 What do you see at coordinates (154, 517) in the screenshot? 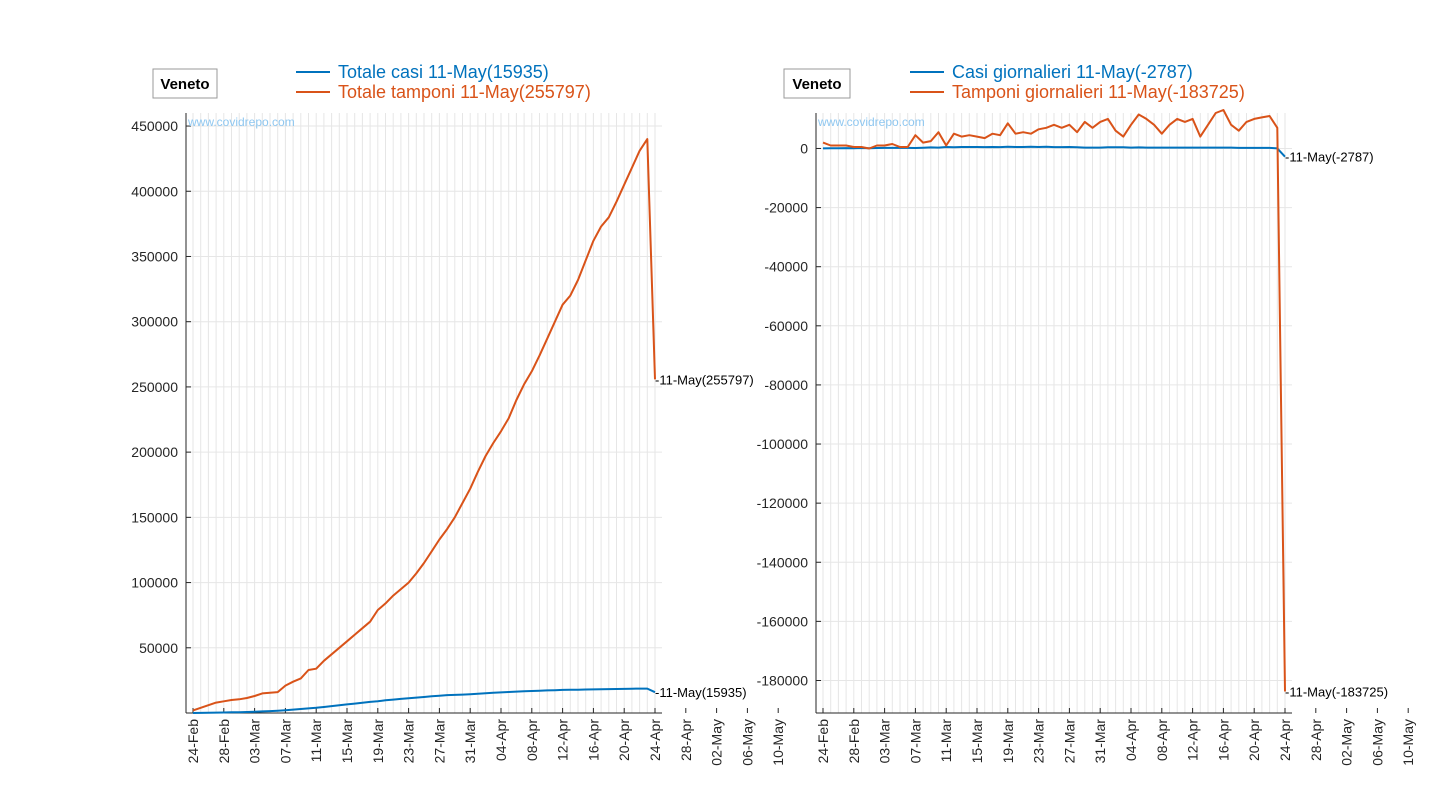
I see `y-tick-label: 150000` at bounding box center [154, 517].